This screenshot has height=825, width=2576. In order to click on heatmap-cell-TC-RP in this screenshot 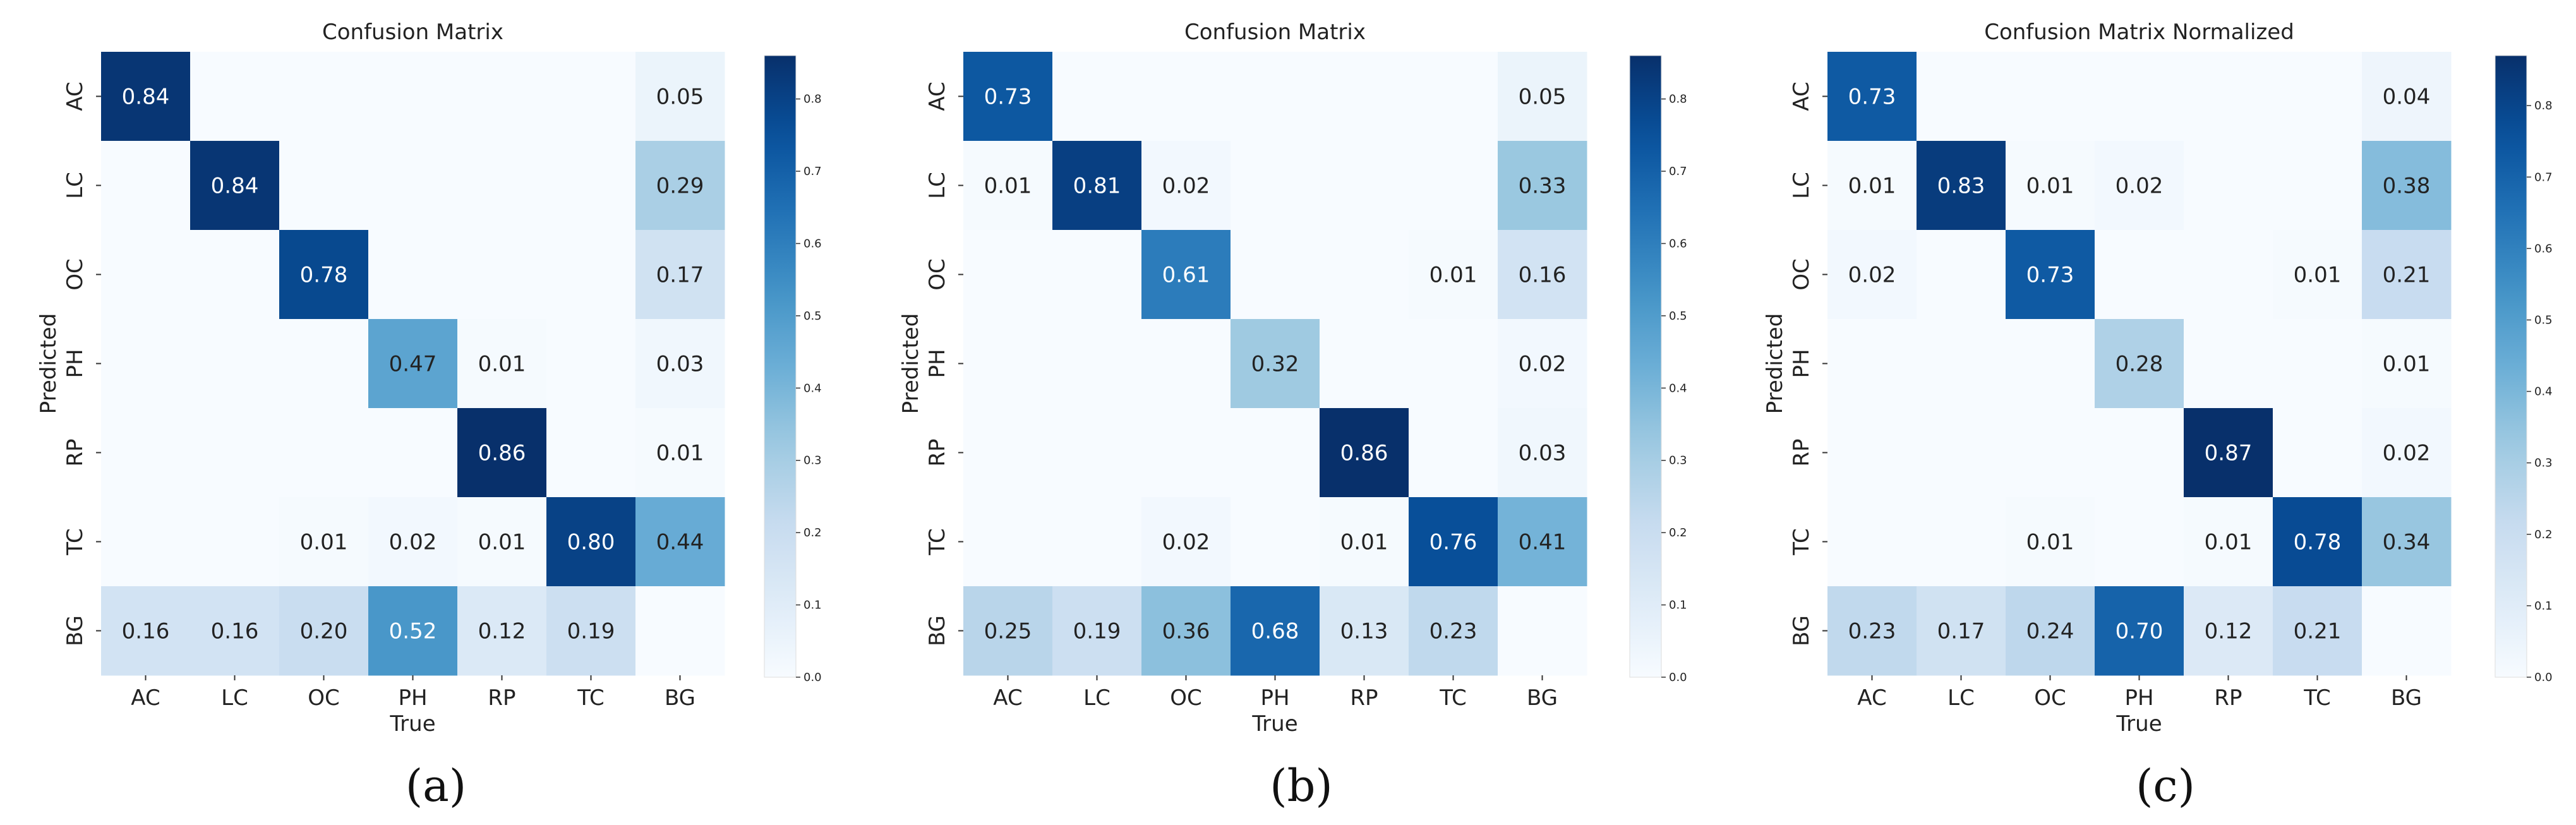, I will do `click(2228, 542)`.